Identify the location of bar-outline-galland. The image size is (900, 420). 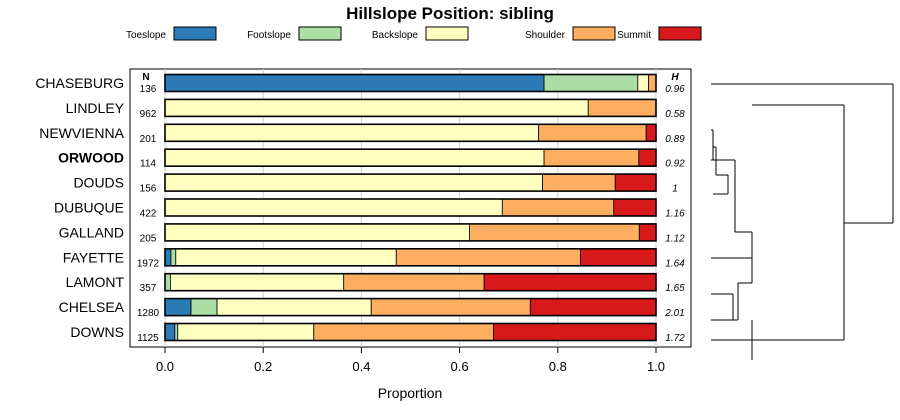
(410, 232).